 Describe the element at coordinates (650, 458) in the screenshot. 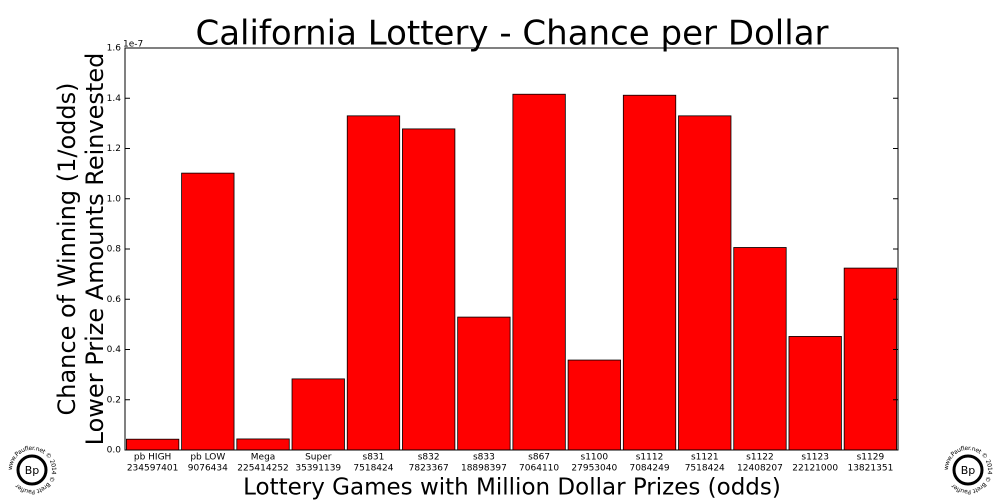

I see `x-tick-label: s1112` at that location.